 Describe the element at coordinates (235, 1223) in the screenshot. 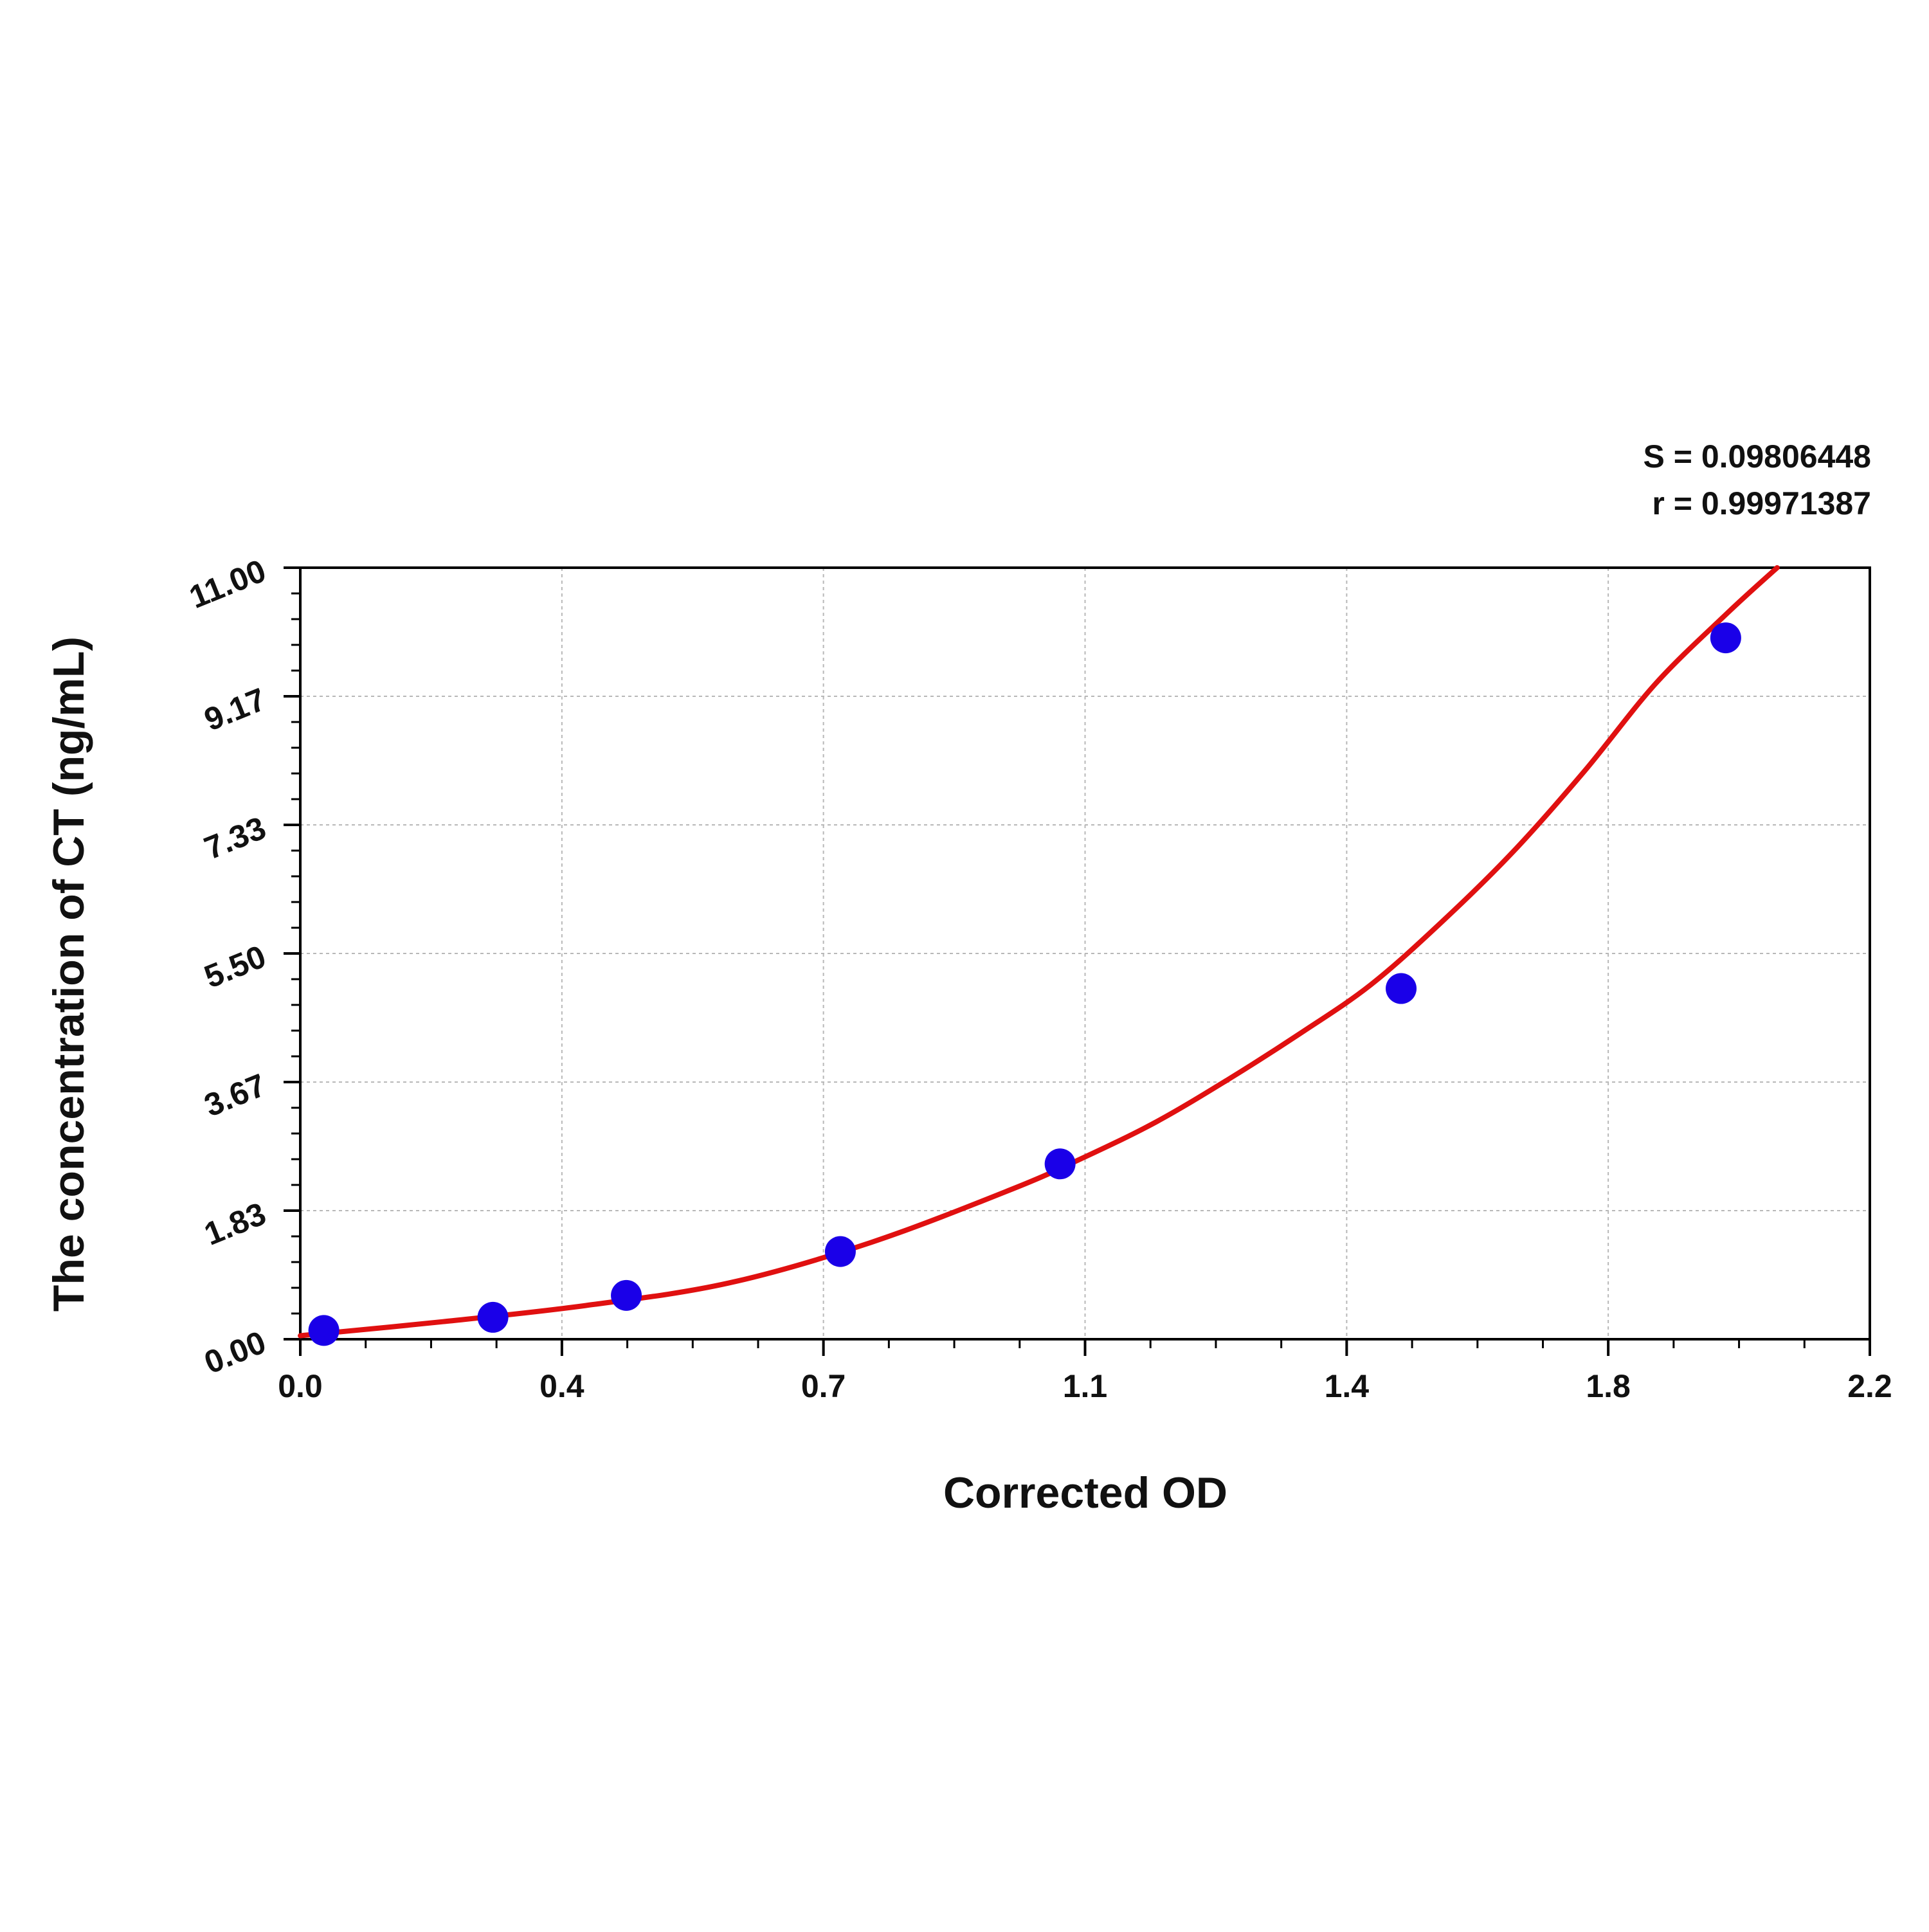

I see `y-tick-label: 1.83` at that location.